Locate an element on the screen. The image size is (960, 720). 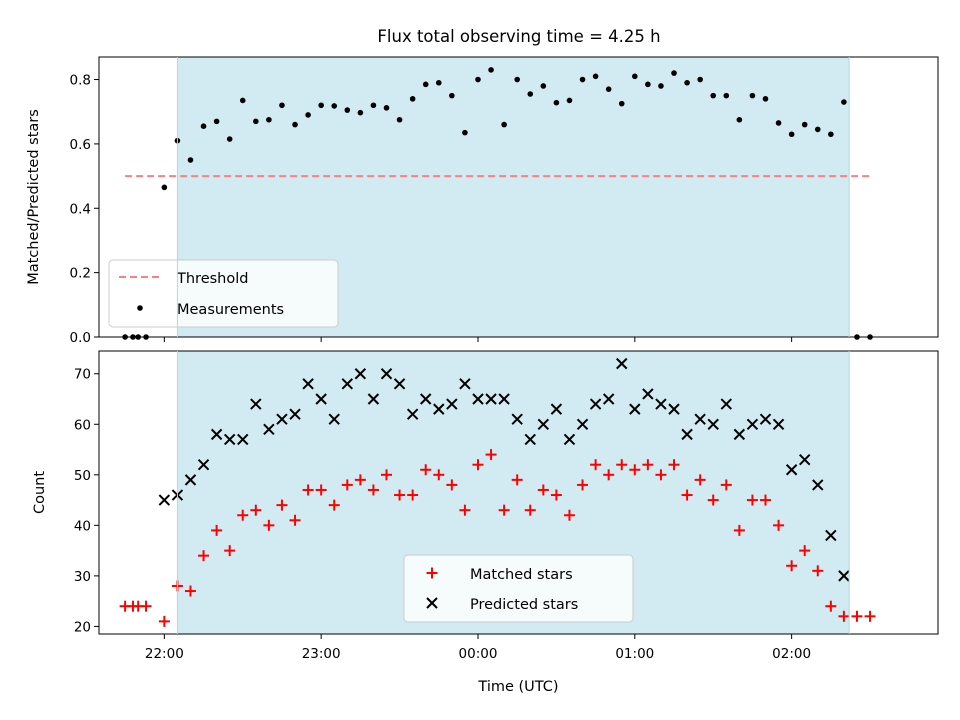
y-tick-label: 0.8 is located at coordinates (80, 81).